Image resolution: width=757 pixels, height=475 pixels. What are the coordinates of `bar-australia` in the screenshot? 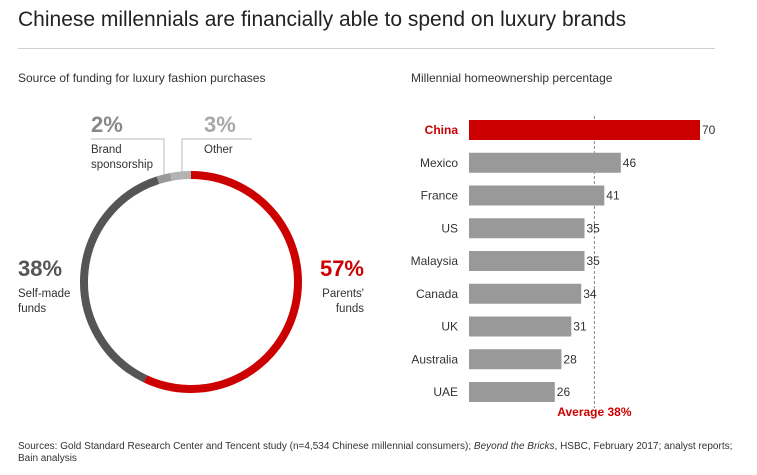 It's located at (515, 359).